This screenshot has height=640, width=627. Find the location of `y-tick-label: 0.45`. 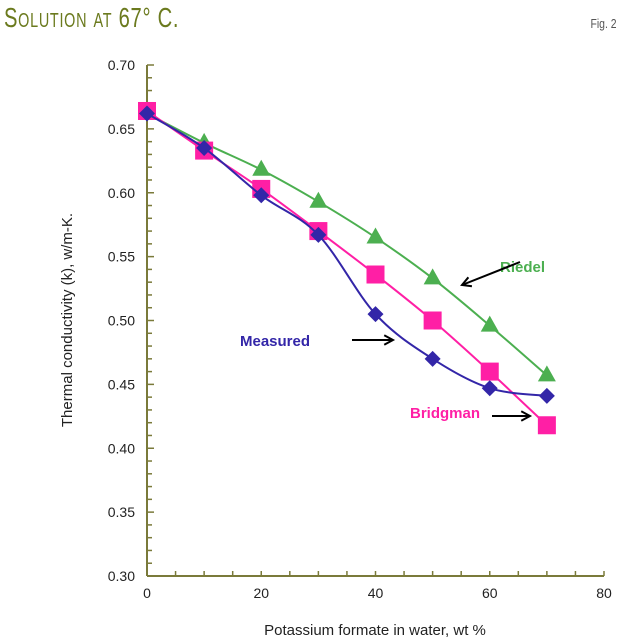

y-tick-label: 0.45 is located at coordinates (121, 384).